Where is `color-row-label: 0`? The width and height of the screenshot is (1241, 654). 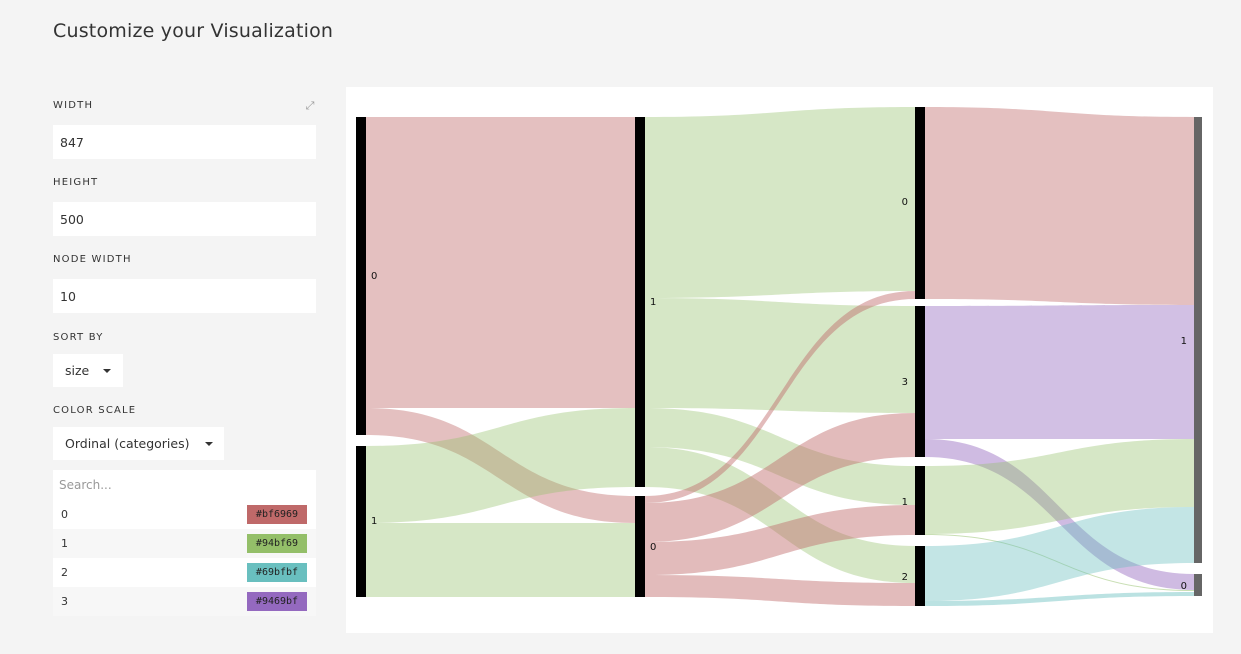 color-row-label: 0 is located at coordinates (64, 514).